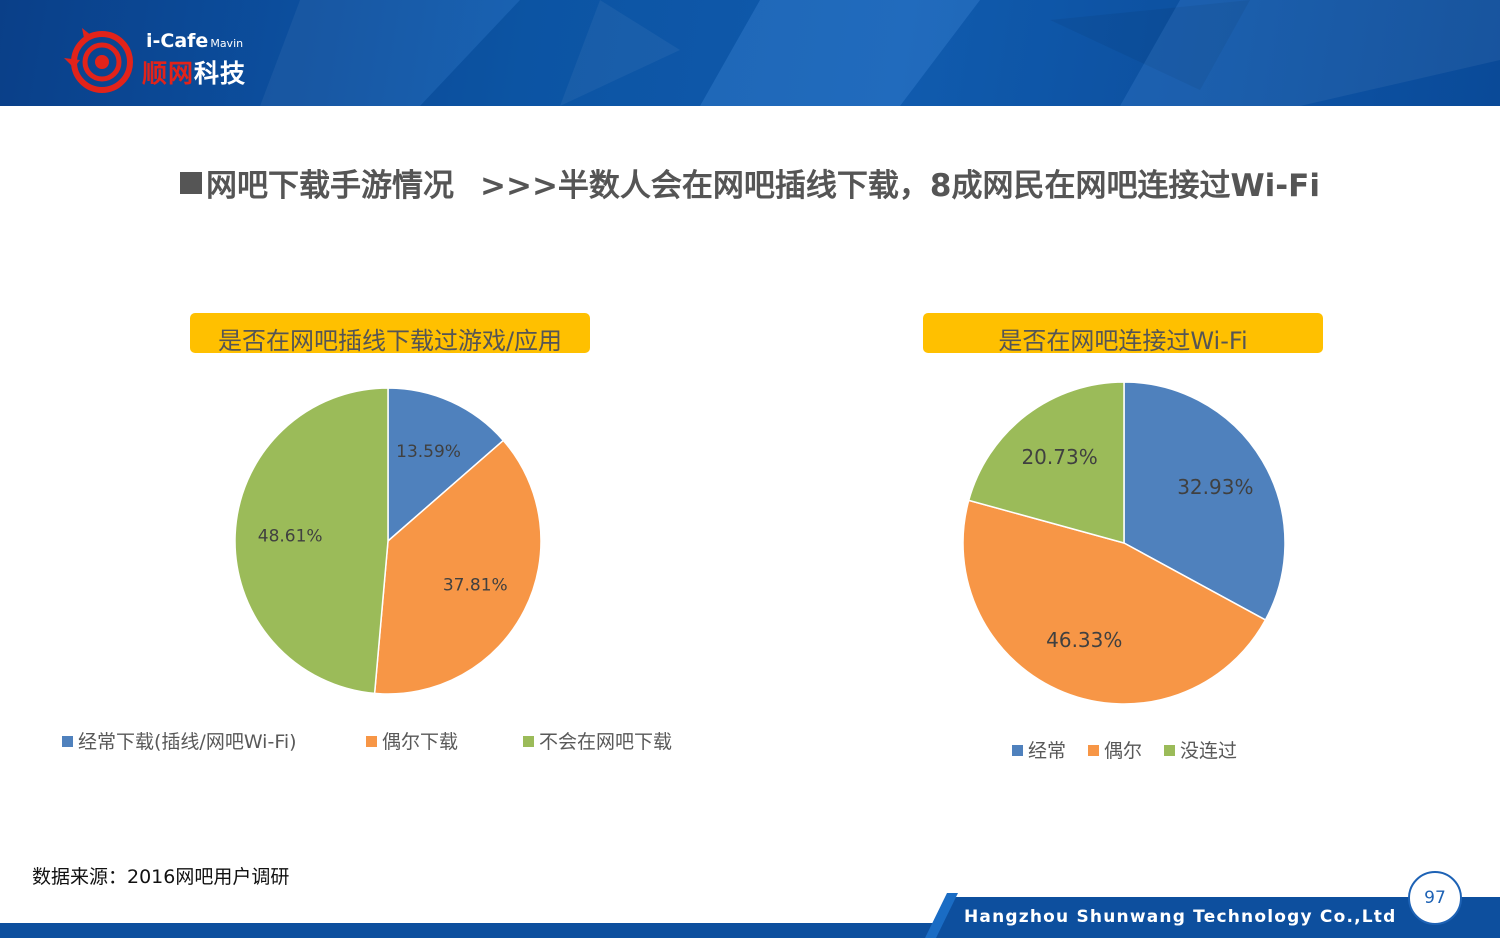  I want to click on header-background-pattern, so click(880, 53).